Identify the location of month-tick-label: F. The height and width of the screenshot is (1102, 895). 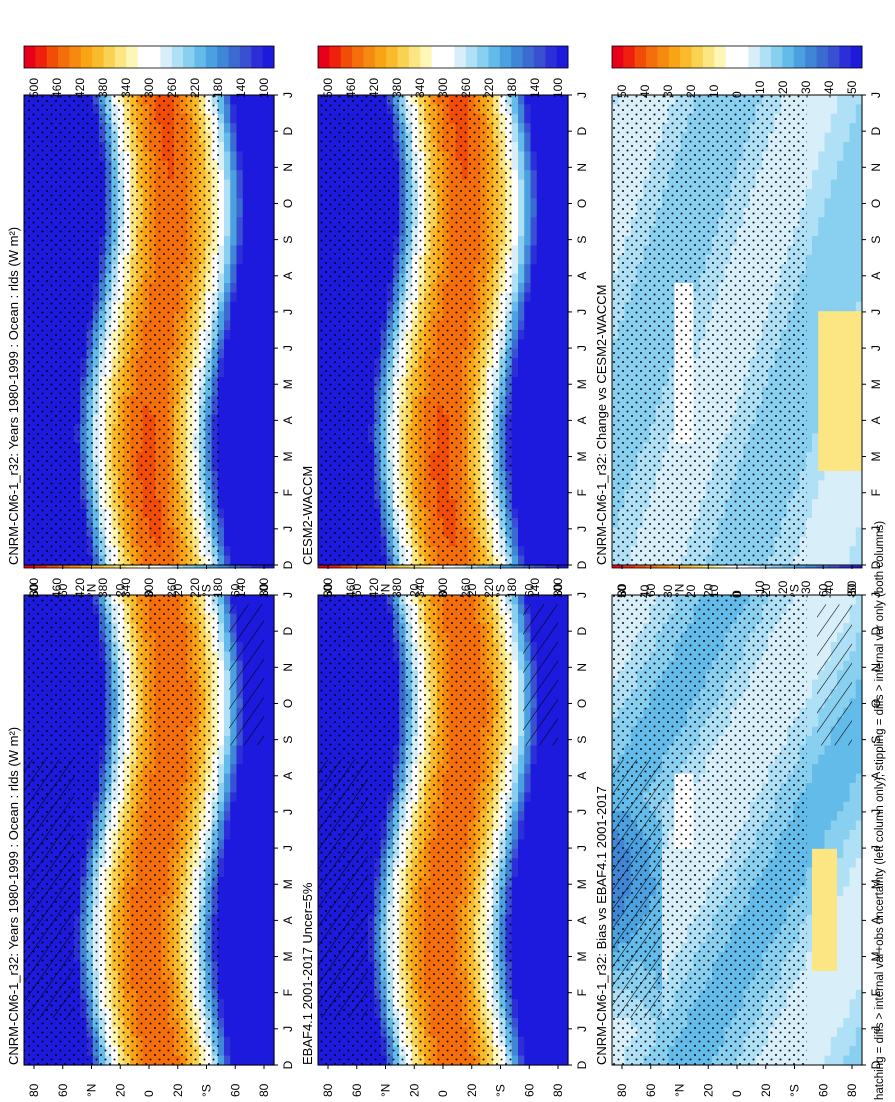
(288, 492).